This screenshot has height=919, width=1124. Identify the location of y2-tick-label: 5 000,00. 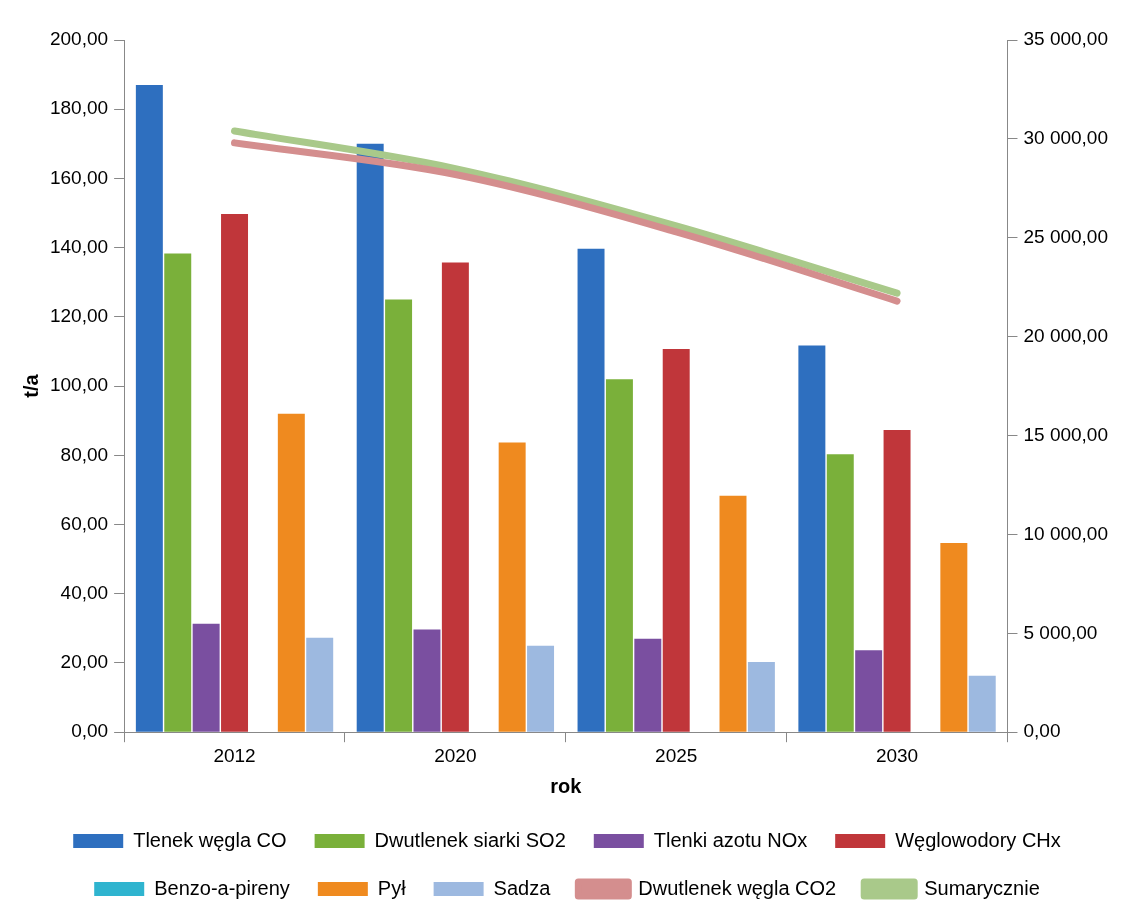
(1060, 632).